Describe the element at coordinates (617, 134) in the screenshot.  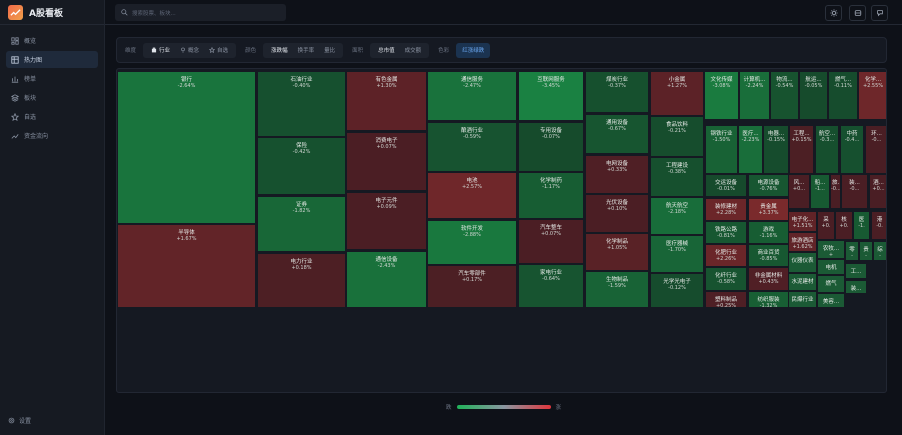
I see `treemap-tile: 通用设备 -0.67%` at that location.